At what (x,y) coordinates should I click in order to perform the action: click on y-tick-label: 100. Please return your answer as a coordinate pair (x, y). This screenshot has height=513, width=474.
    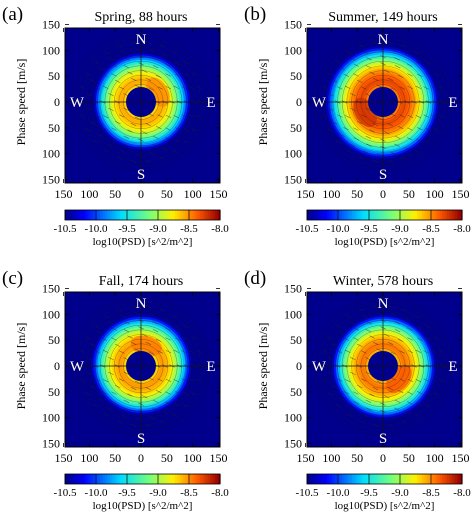
    Looking at the image, I should click on (51, 50).